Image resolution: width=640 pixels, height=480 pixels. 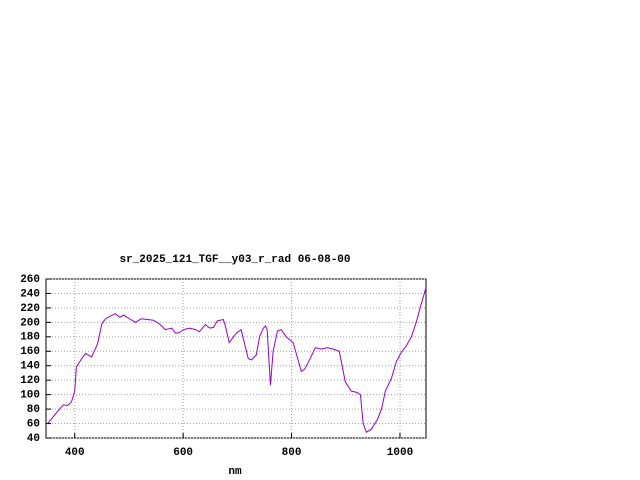 I want to click on x-tick-label: 800, so click(x=292, y=453).